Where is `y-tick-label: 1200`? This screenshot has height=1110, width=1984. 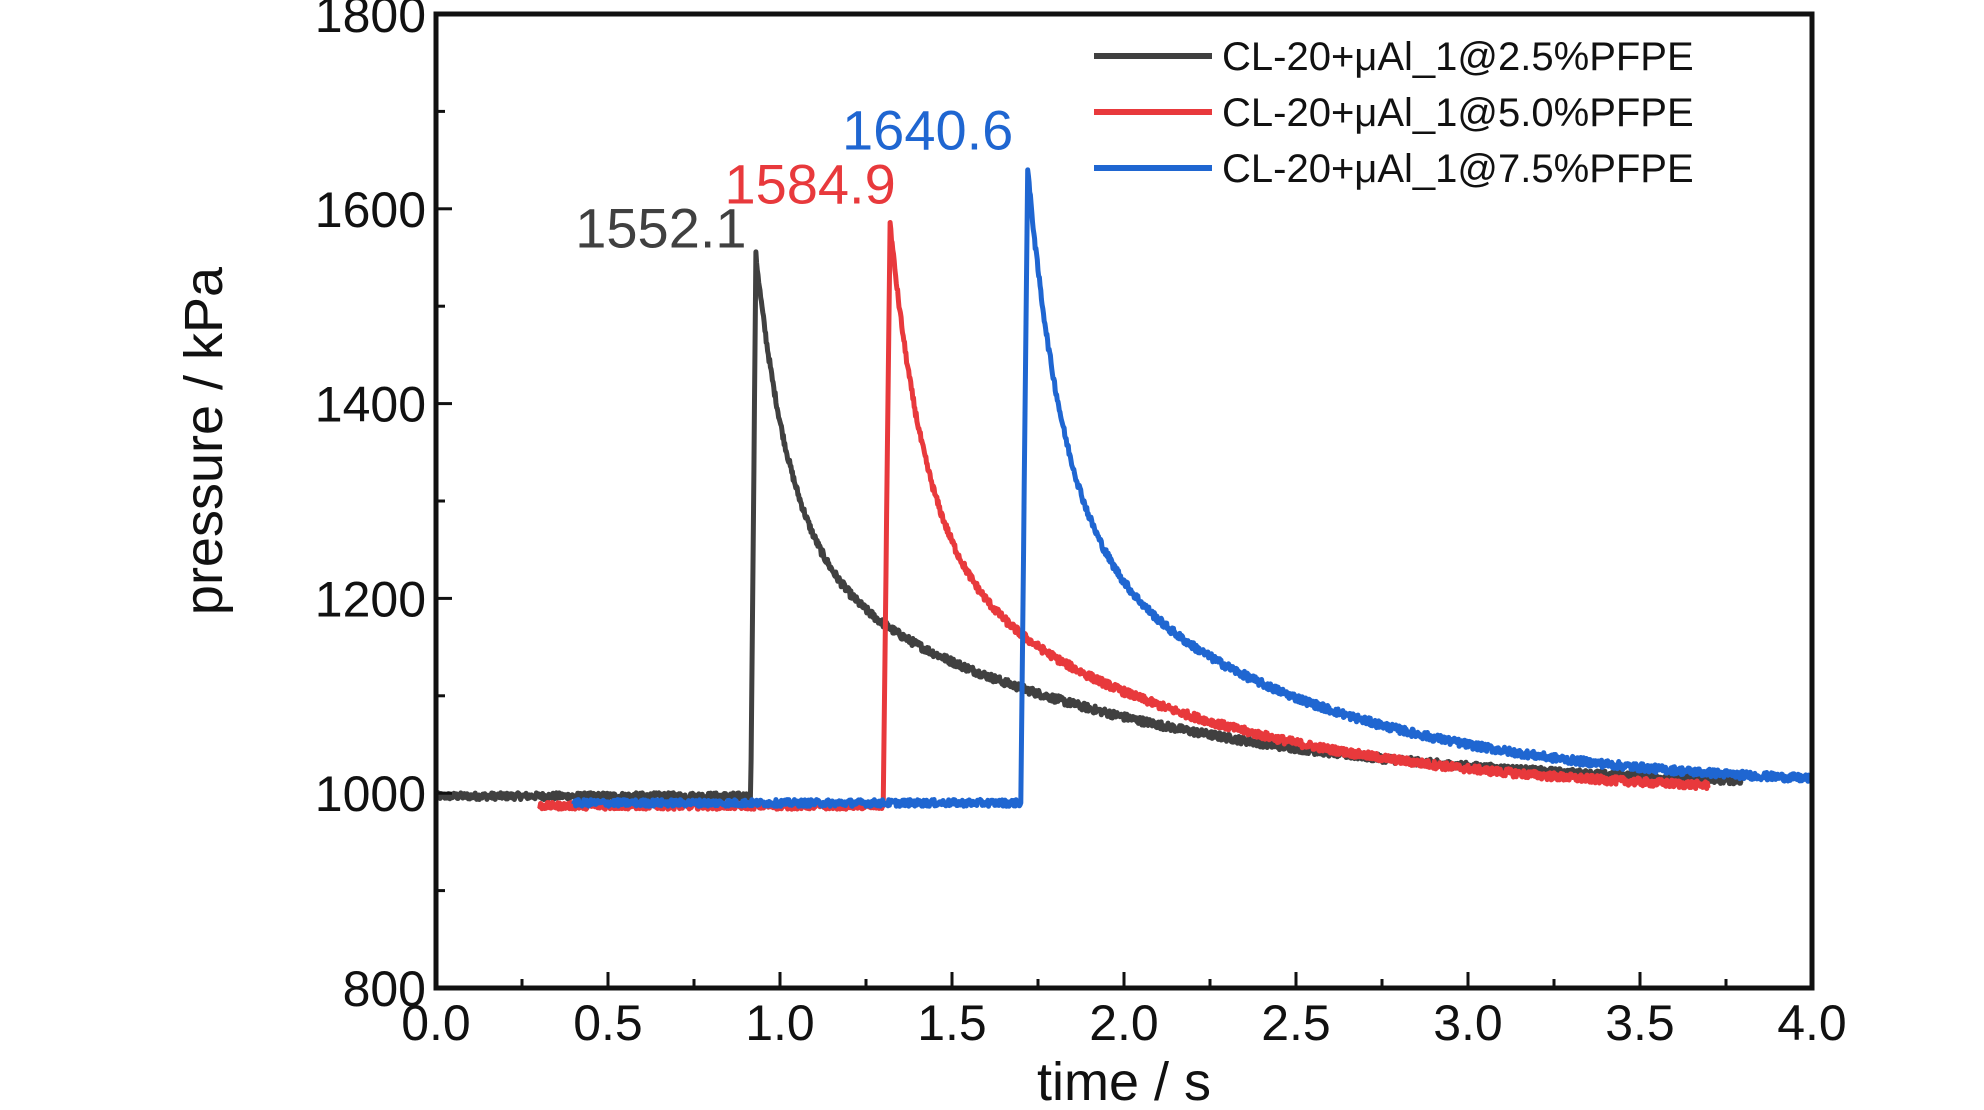 y-tick-label: 1200 is located at coordinates (370, 599).